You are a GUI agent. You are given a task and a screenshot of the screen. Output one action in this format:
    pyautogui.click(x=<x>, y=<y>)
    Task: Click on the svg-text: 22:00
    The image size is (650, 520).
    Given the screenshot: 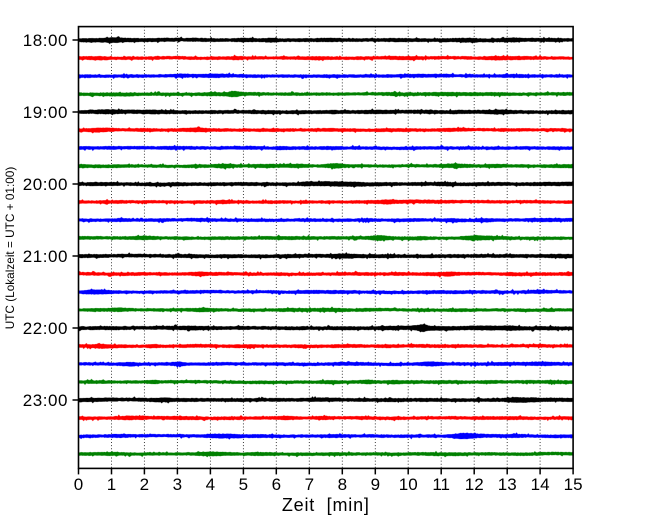 What is the action you would take?
    pyautogui.click(x=45, y=328)
    